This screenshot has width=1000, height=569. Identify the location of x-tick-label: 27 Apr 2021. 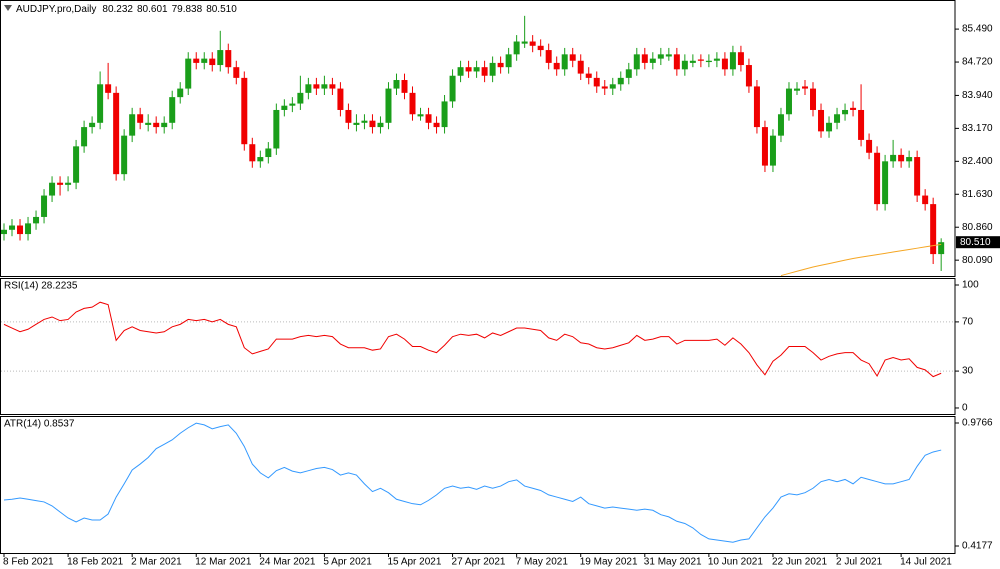
(479, 562).